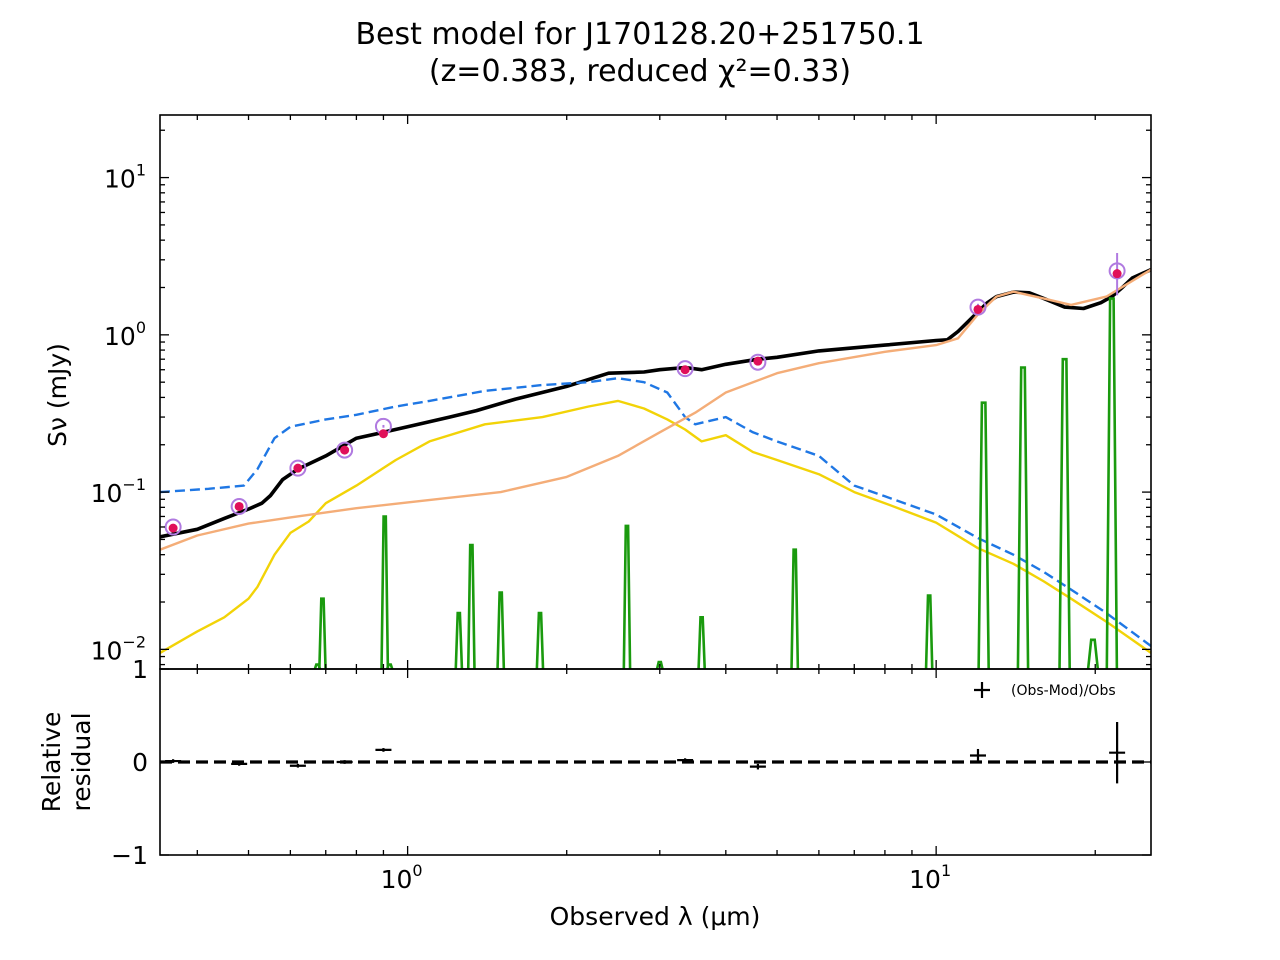  I want to click on residual-plot-area, so click(655, 753).